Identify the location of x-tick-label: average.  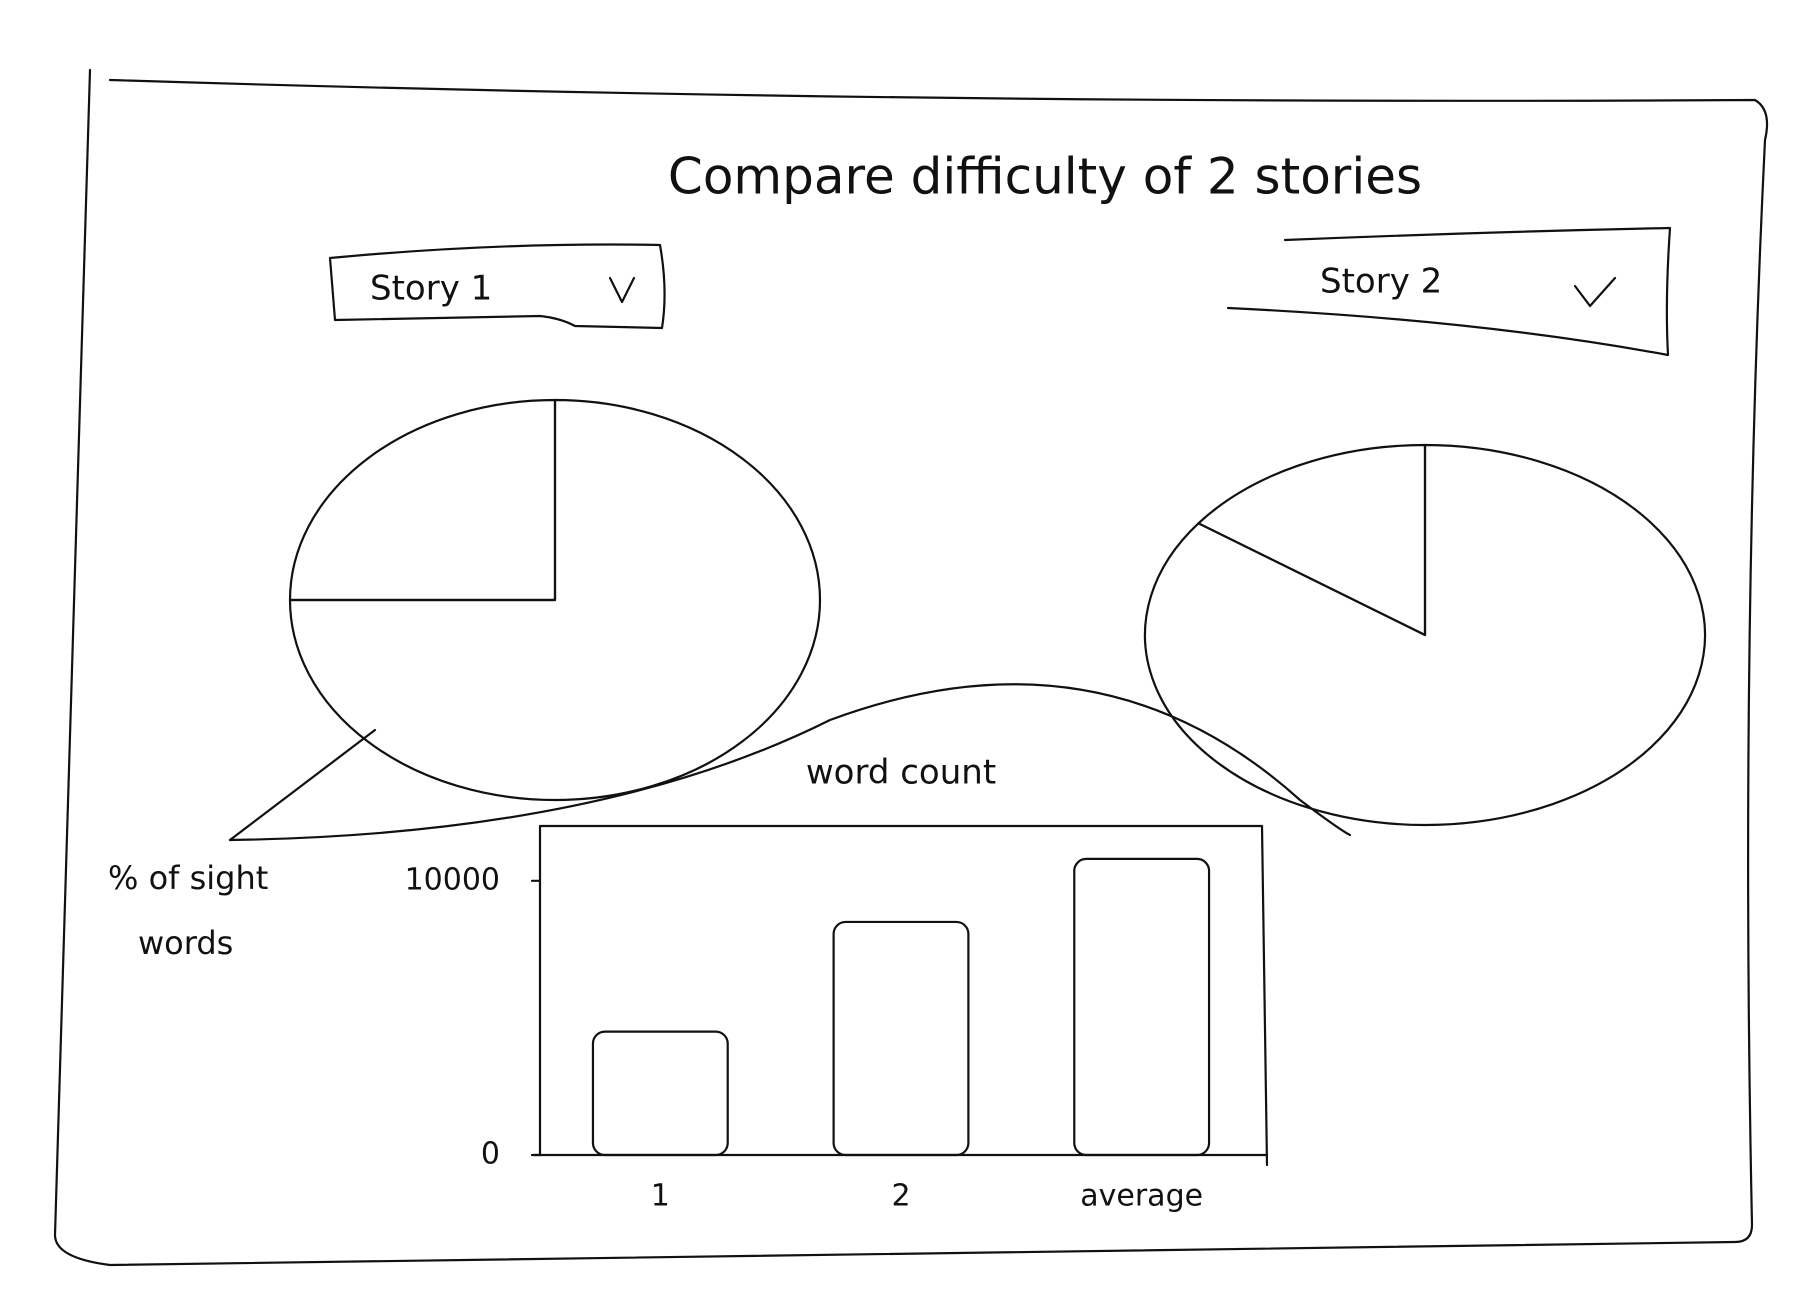
(1141, 1196).